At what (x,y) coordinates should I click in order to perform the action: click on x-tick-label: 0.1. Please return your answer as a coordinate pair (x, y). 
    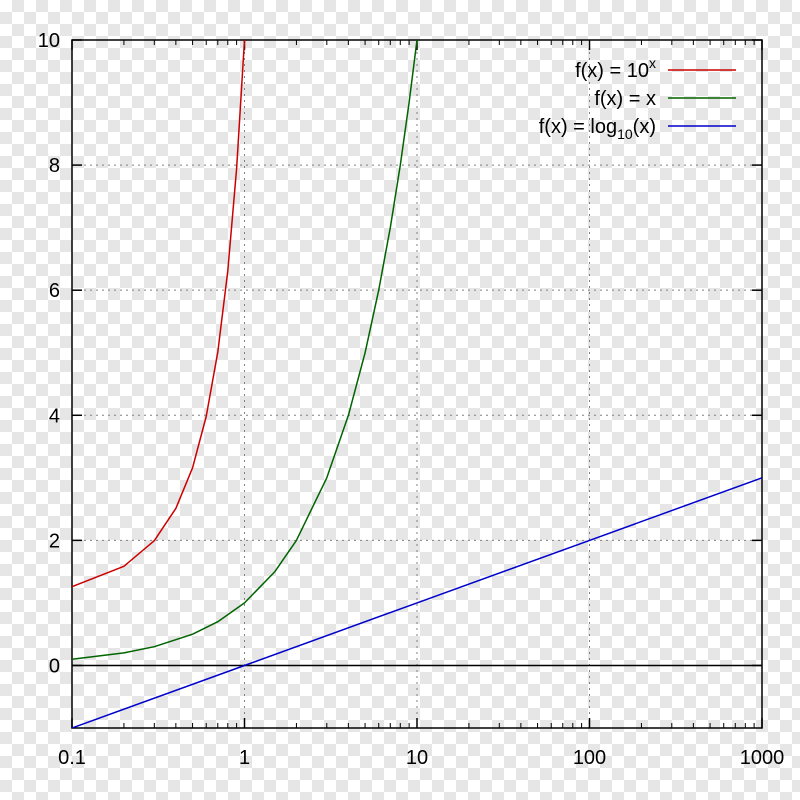
    Looking at the image, I should click on (72, 758).